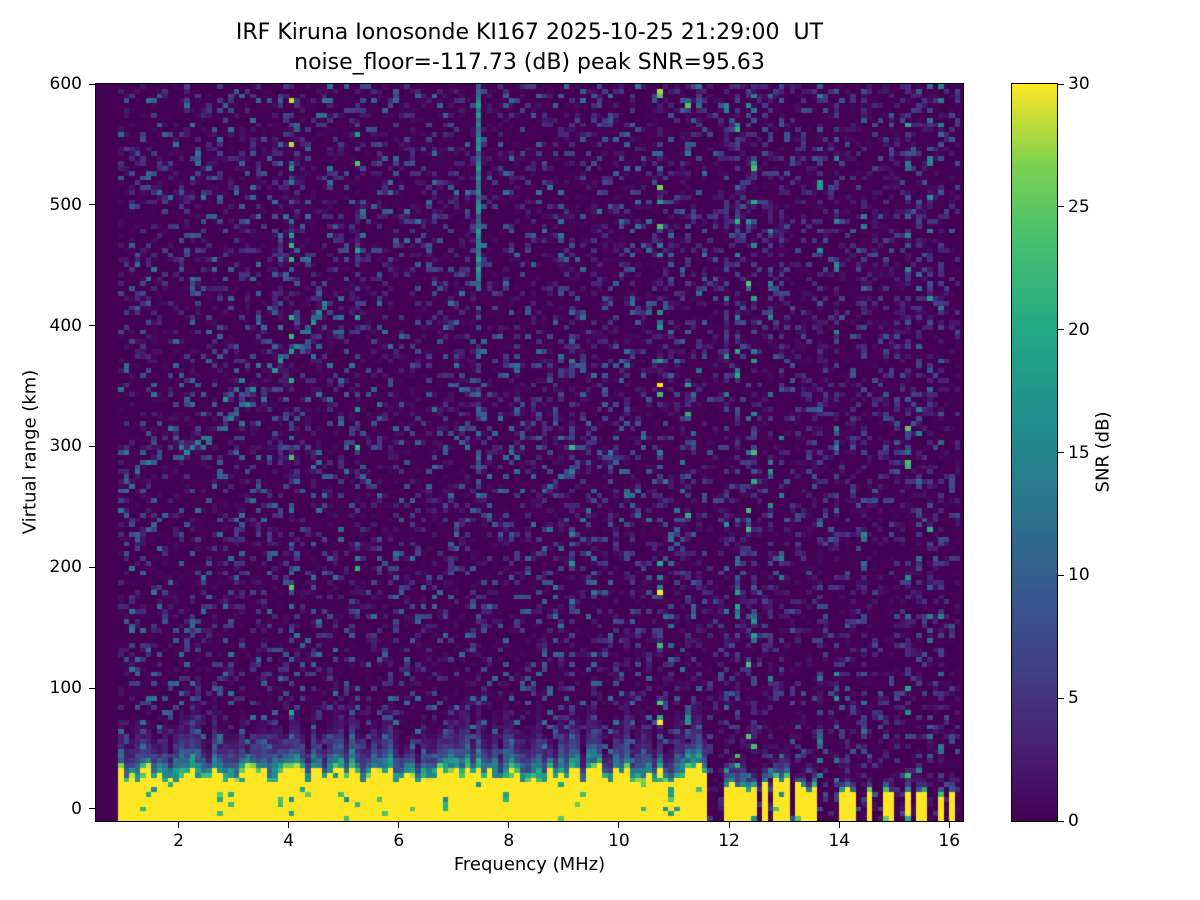 The height and width of the screenshot is (900, 1200). I want to click on colorbar-tick-label: 20, so click(1079, 329).